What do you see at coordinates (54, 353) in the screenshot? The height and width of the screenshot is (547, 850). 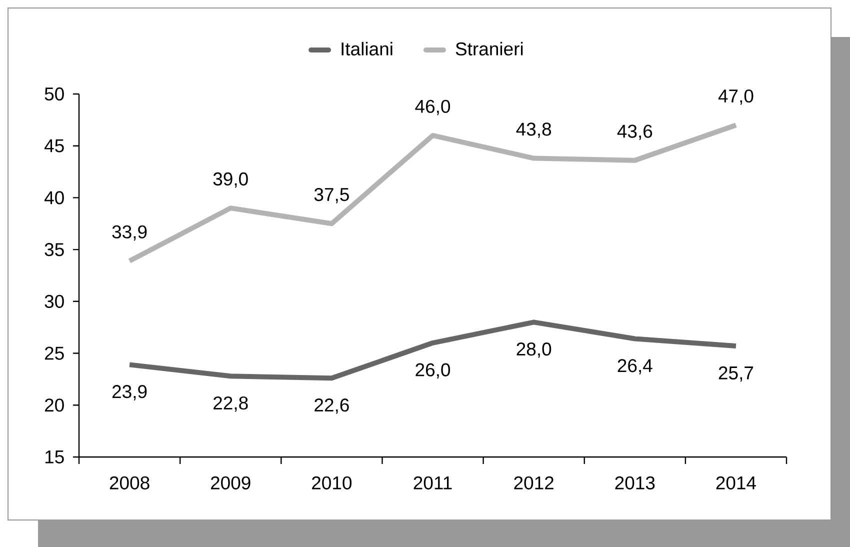 I see `y-tick-label: 25` at bounding box center [54, 353].